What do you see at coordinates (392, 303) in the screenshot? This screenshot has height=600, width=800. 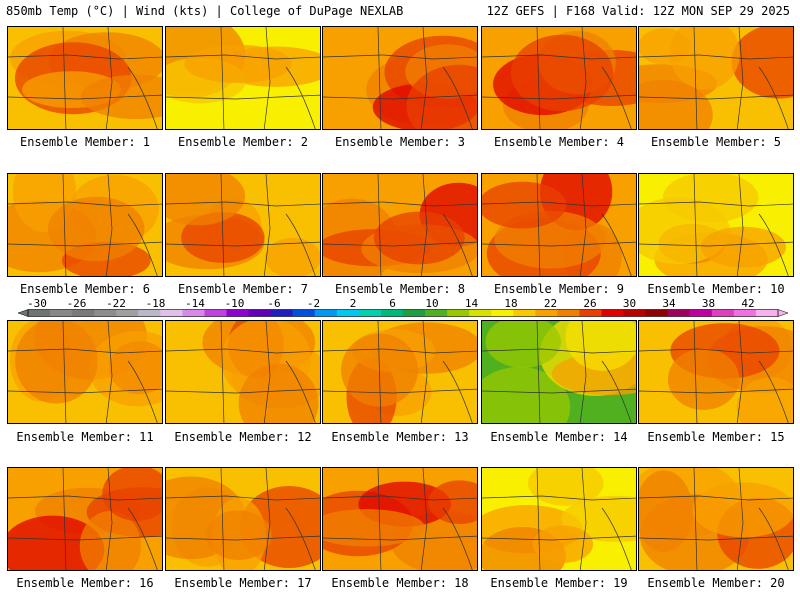 I see `colorbar-tick-label: 6` at bounding box center [392, 303].